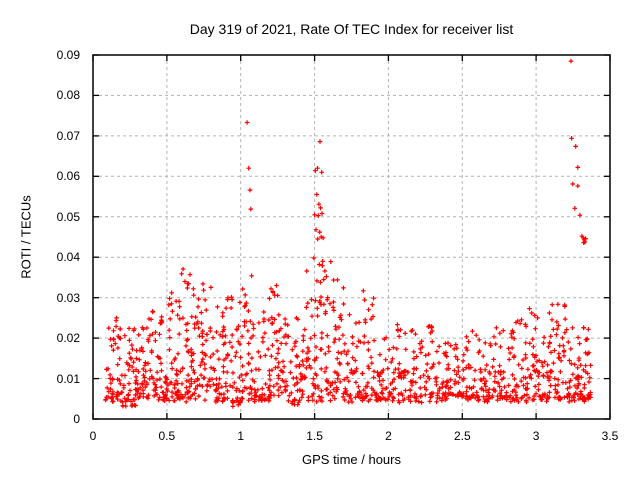 The height and width of the screenshot is (480, 640). I want to click on y-tick-label: 0.04, so click(68, 257).